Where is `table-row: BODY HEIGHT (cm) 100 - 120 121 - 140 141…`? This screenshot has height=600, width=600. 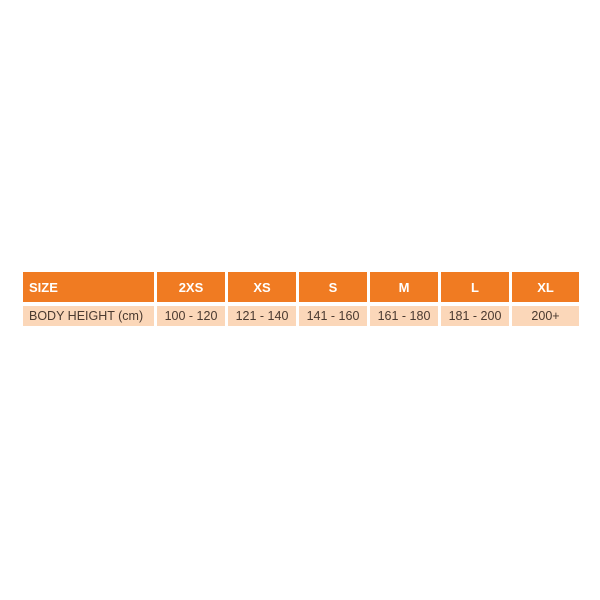
table-row: BODY HEIGHT (cm) 100 - 120 121 - 140 141… is located at coordinates (300, 316).